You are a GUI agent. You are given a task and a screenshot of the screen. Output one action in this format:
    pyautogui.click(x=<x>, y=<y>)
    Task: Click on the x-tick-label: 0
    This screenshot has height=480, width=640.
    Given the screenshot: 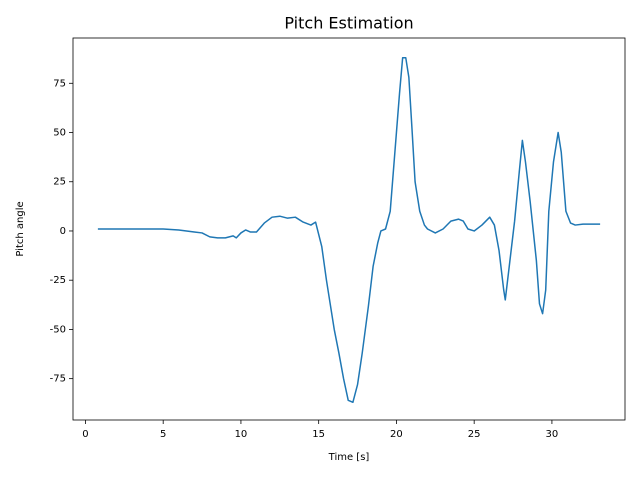 What is the action you would take?
    pyautogui.click(x=85, y=434)
    